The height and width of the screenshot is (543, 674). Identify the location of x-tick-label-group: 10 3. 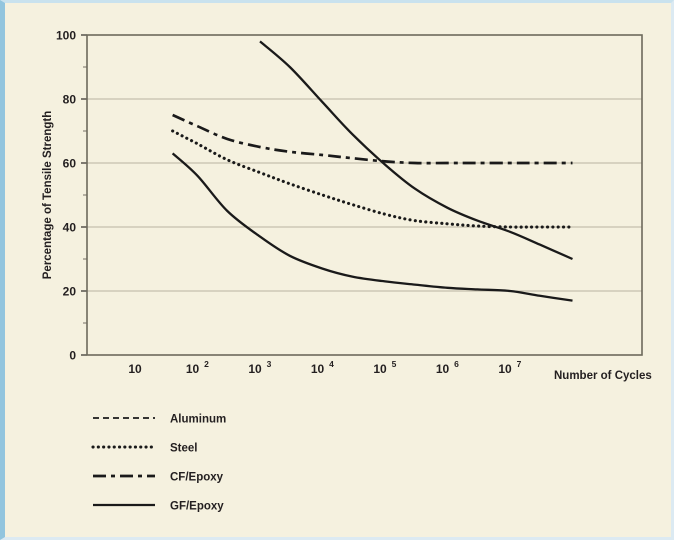
(259, 367).